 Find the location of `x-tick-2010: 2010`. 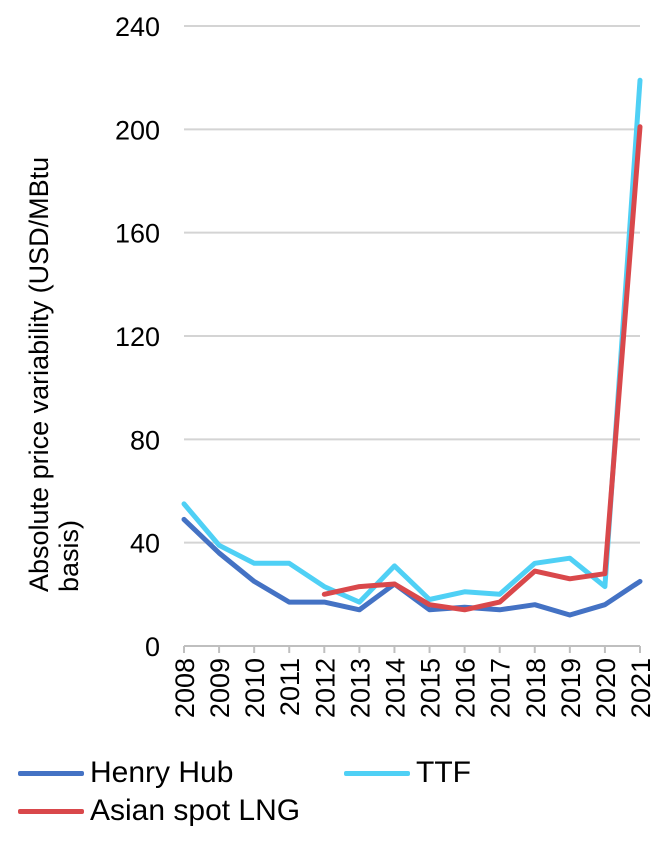

x-tick-2010: 2010 is located at coordinates (255, 688).